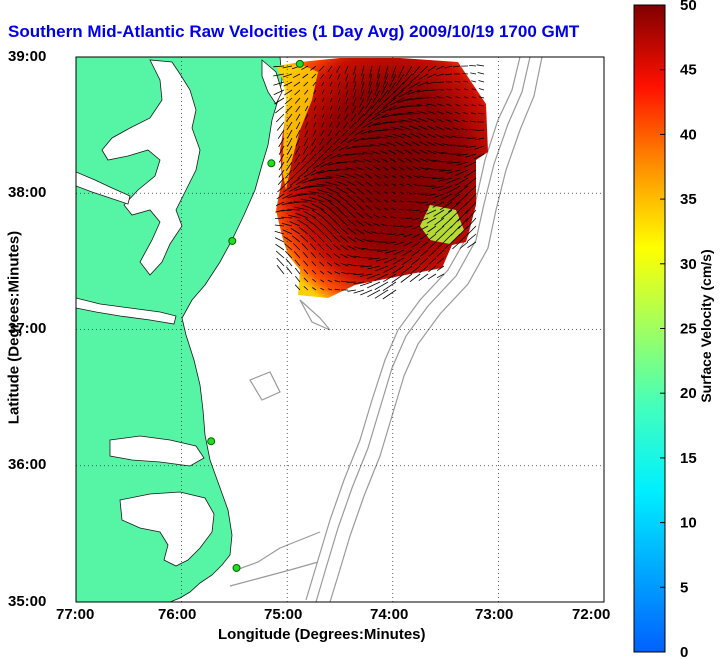 The height and width of the screenshot is (659, 724). What do you see at coordinates (688, 264) in the screenshot?
I see `colorbar-tick-label: 30` at bounding box center [688, 264].